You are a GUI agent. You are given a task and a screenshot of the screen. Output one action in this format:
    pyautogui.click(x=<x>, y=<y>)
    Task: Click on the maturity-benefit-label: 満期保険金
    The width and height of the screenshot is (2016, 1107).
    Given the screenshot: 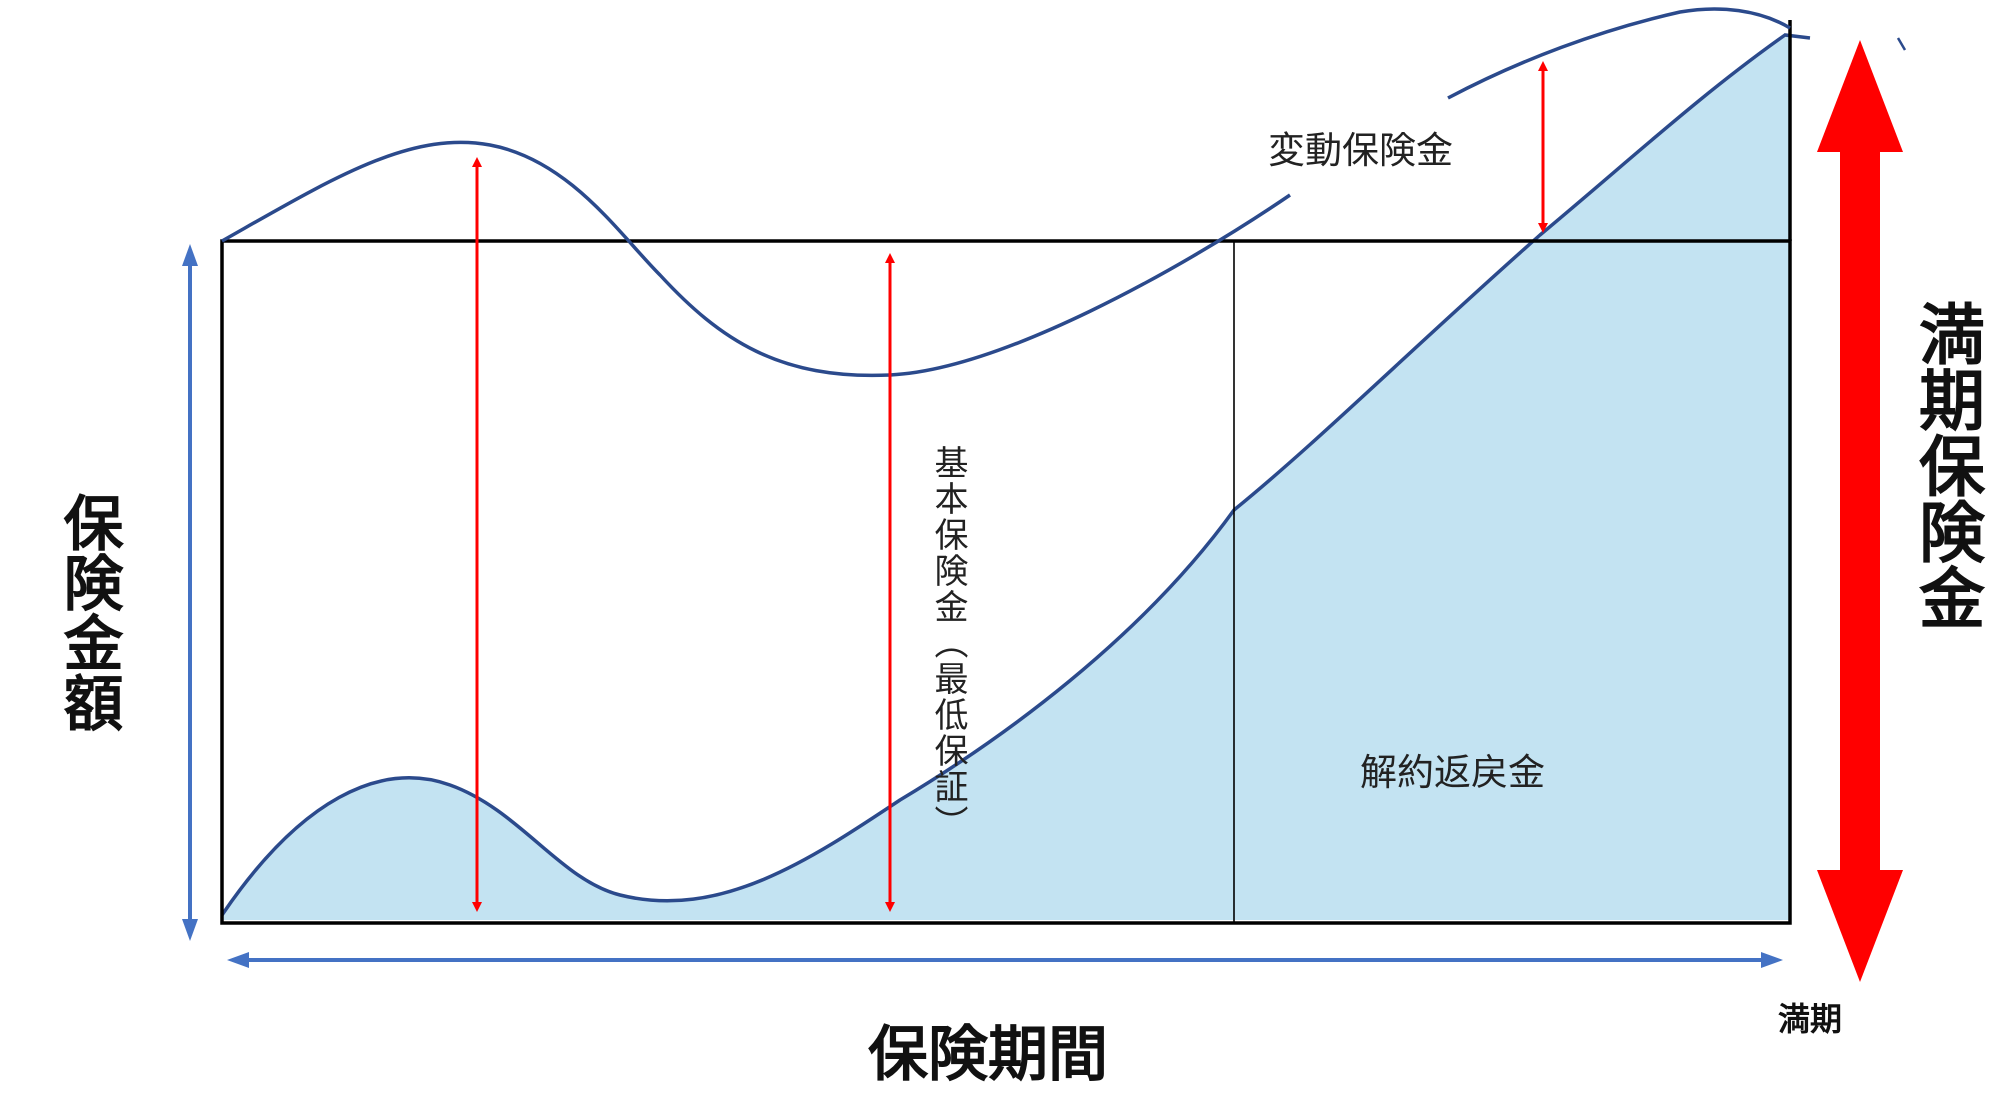 What is the action you would take?
    pyautogui.click(x=1947, y=465)
    